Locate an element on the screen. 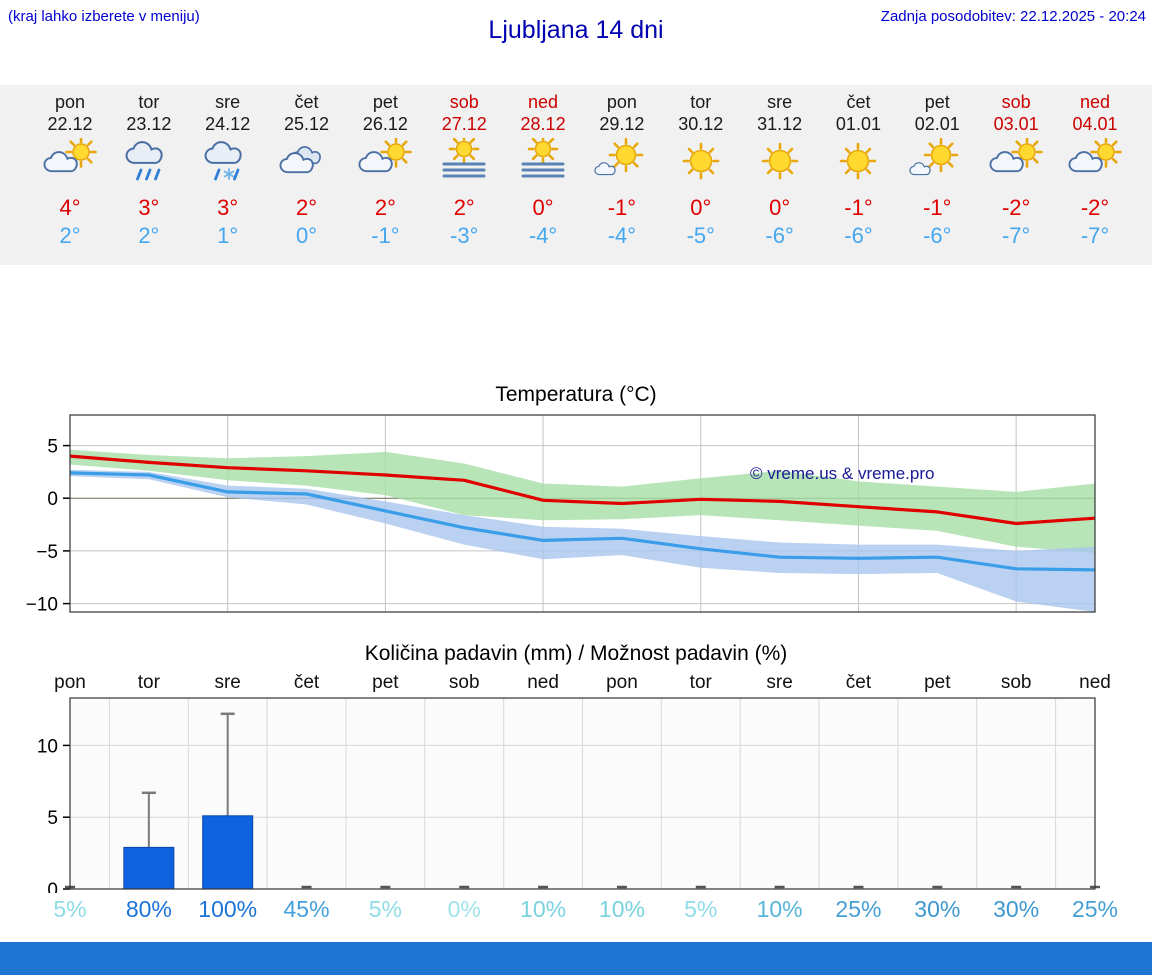 The width and height of the screenshot is (1152, 975). day-date: 01.01 is located at coordinates (858, 124).